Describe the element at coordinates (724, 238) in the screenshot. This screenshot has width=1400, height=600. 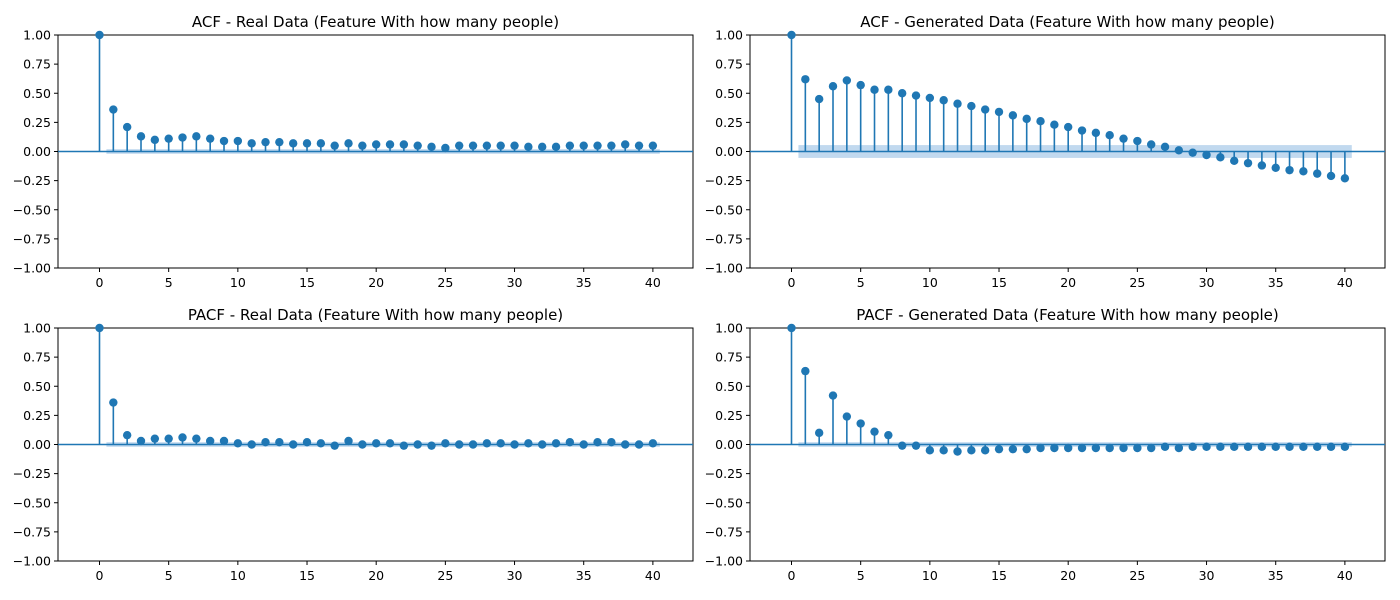
I see `acf-generated-ytick-label: −0.75` at that location.